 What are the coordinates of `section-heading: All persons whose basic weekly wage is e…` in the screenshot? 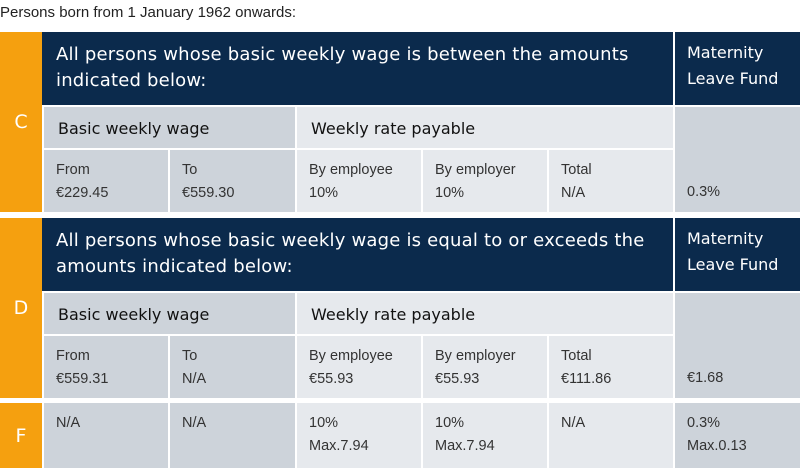 It's located at (357, 254).